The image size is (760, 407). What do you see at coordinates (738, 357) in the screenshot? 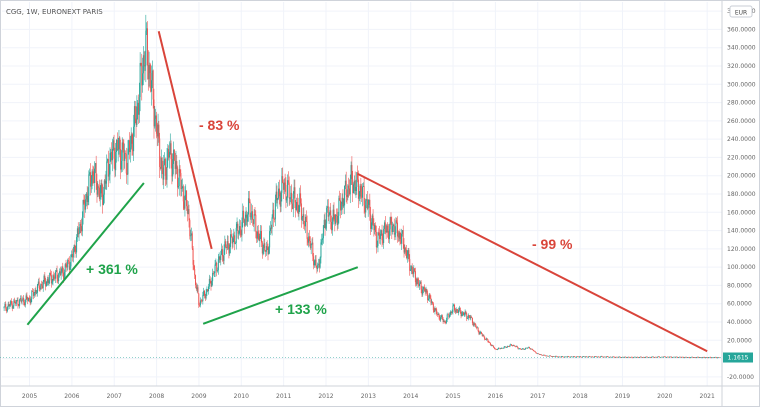
I see `last-price-badge: 1.1615` at bounding box center [738, 357].